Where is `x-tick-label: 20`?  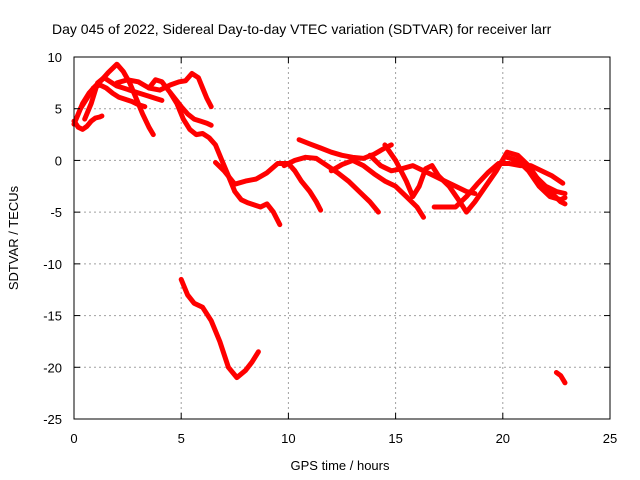
x-tick-label: 20 is located at coordinates (503, 438).